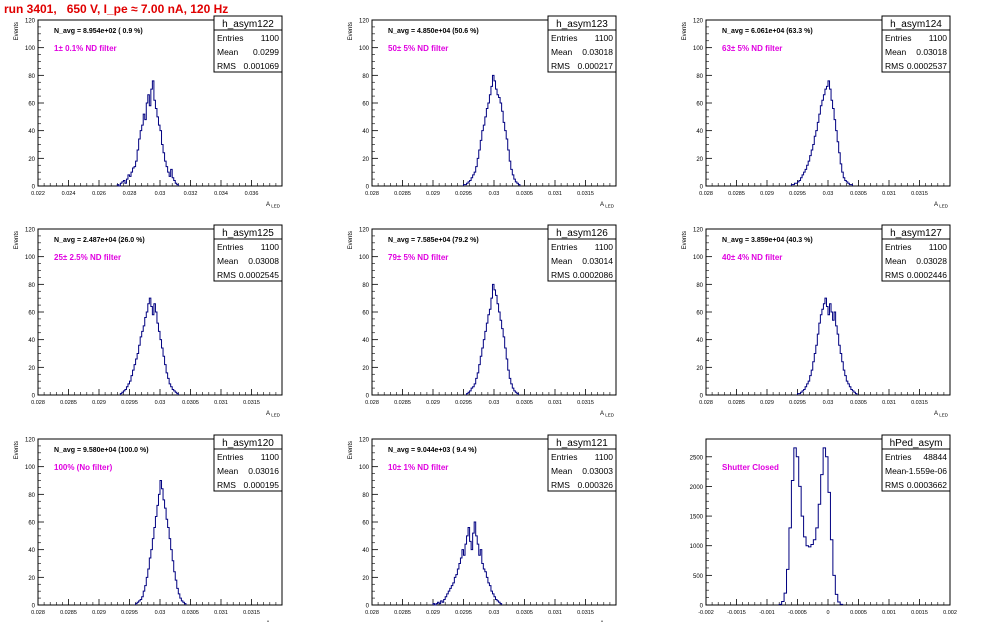  Describe the element at coordinates (270, 38) in the screenshot. I see `stats-value: 1100` at that location.